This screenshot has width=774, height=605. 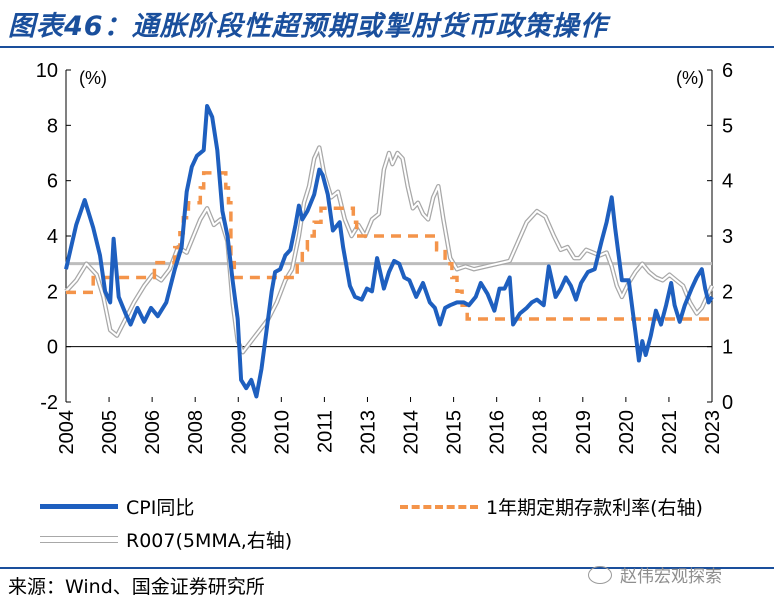 What do you see at coordinates (110, 432) in the screenshot?
I see `x-axis-tick-label: 2005` at bounding box center [110, 432].